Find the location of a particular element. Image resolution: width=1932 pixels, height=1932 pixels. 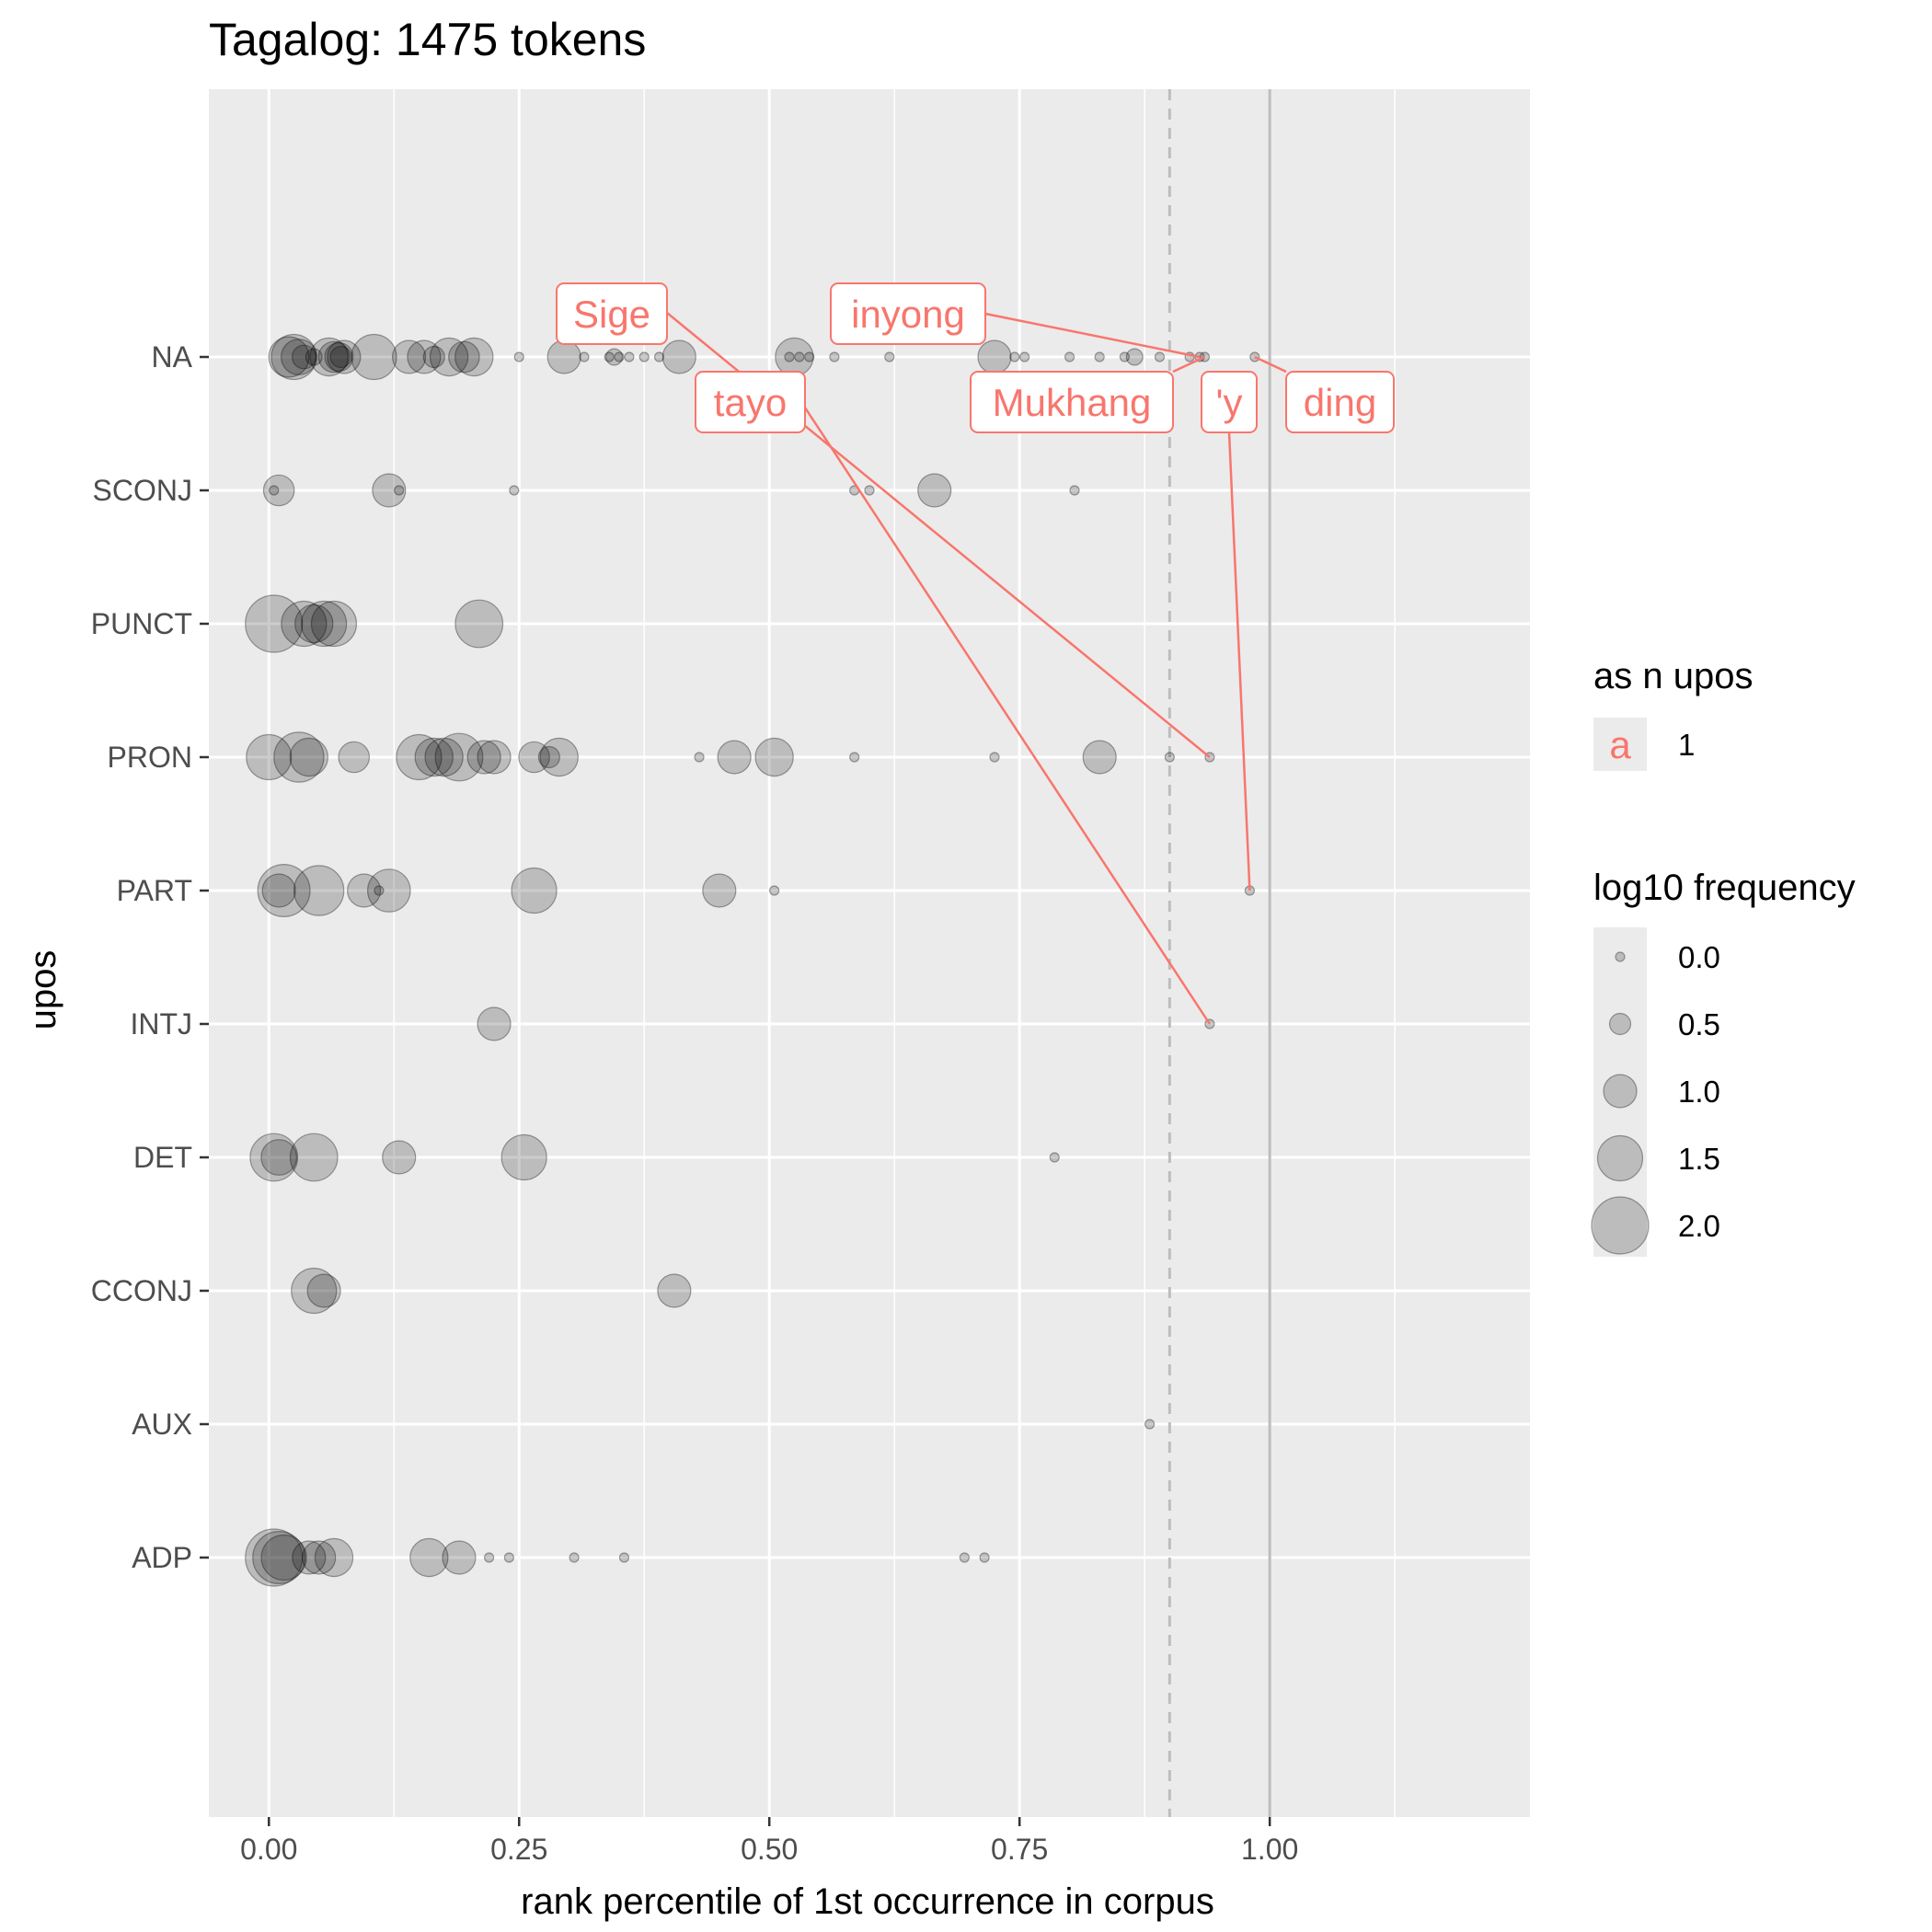

y-tick-label: PART is located at coordinates (154, 890).